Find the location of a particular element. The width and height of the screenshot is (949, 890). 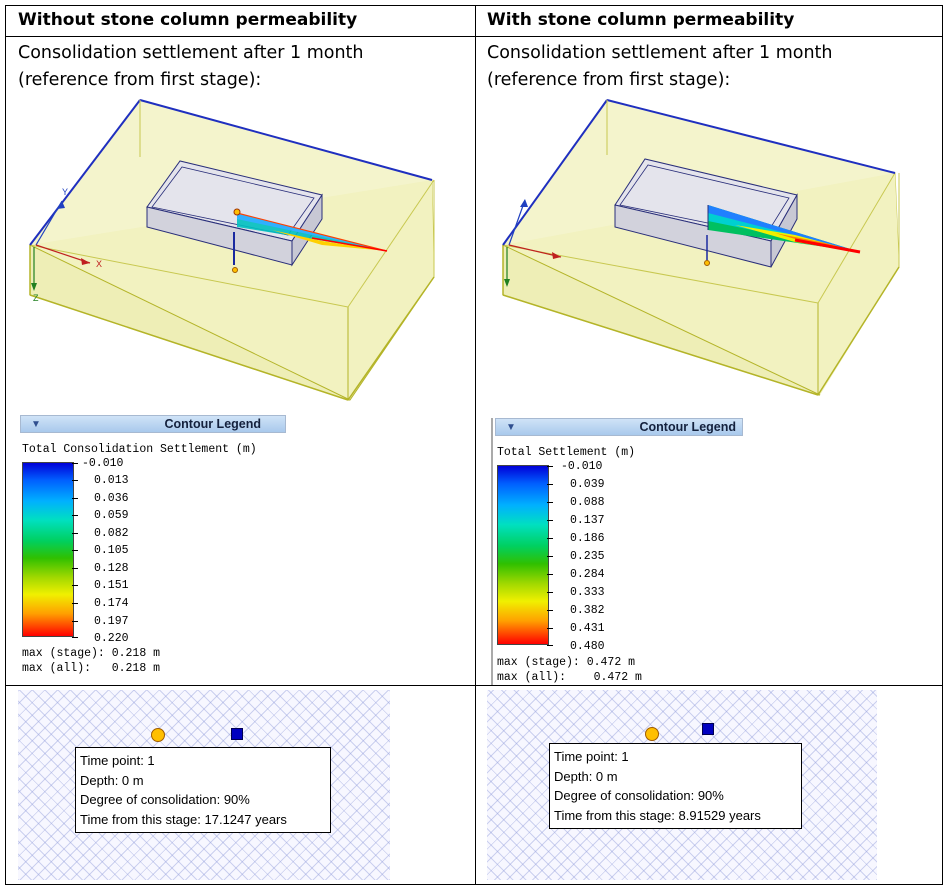

column-heading-with: With stone column permeability is located at coordinates (641, 20).